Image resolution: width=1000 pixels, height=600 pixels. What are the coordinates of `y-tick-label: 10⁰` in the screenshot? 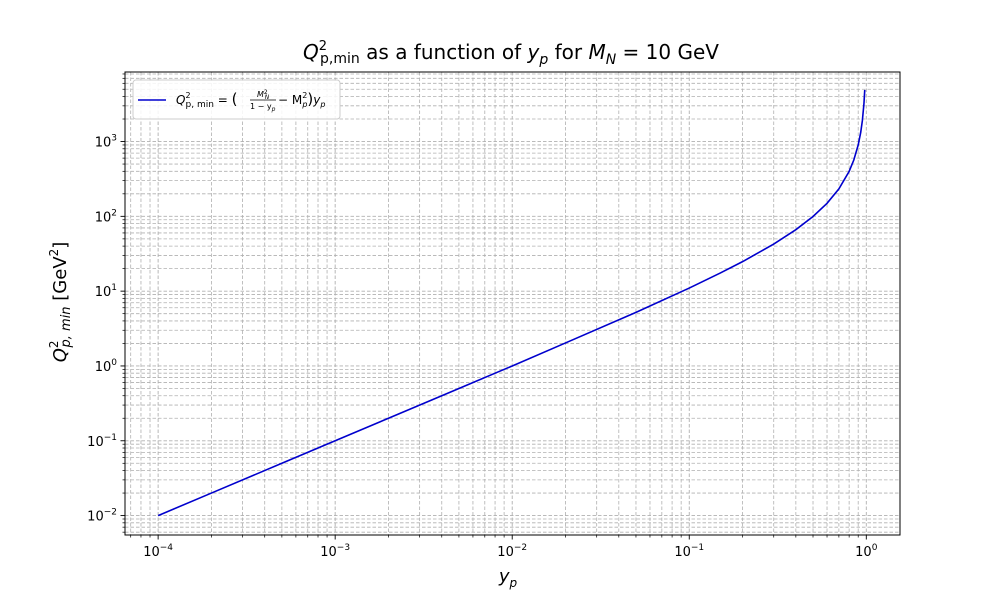 It's located at (106, 366).